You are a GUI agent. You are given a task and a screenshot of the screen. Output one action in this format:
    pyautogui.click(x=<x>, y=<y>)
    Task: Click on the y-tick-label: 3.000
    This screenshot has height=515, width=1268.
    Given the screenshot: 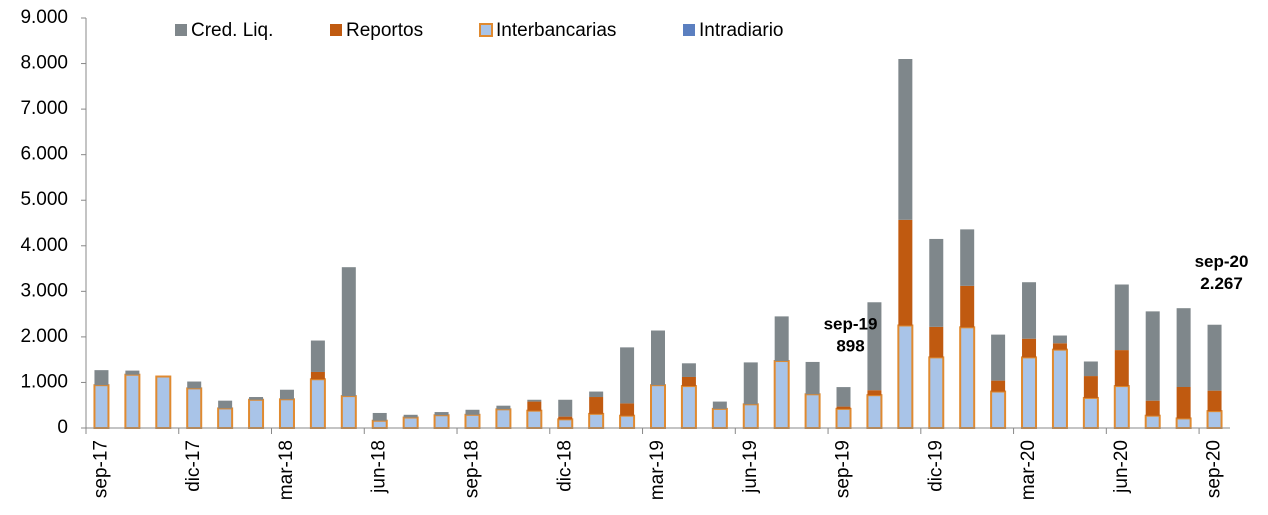 What is the action you would take?
    pyautogui.click(x=44, y=290)
    